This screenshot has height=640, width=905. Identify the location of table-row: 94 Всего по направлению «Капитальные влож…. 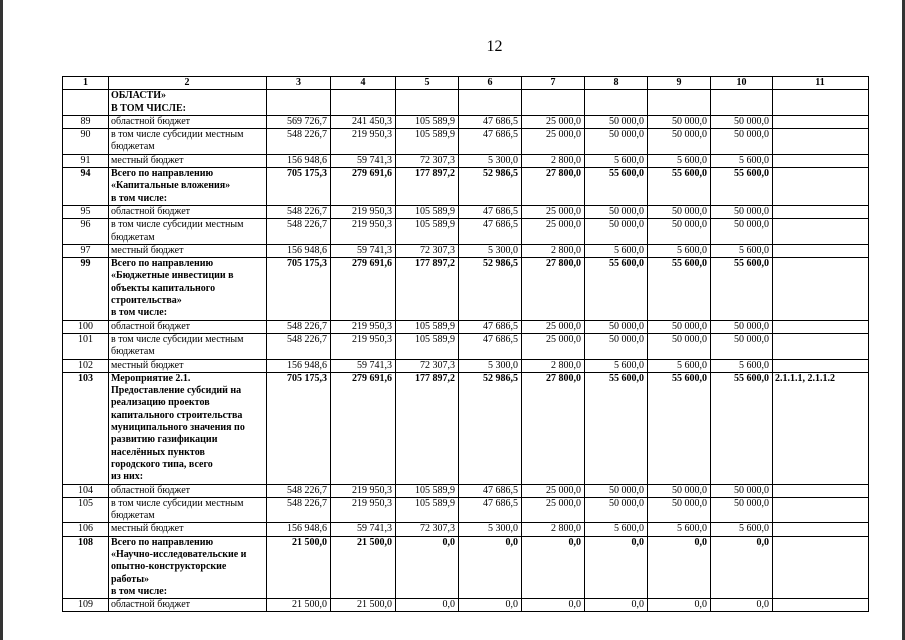
(465, 186).